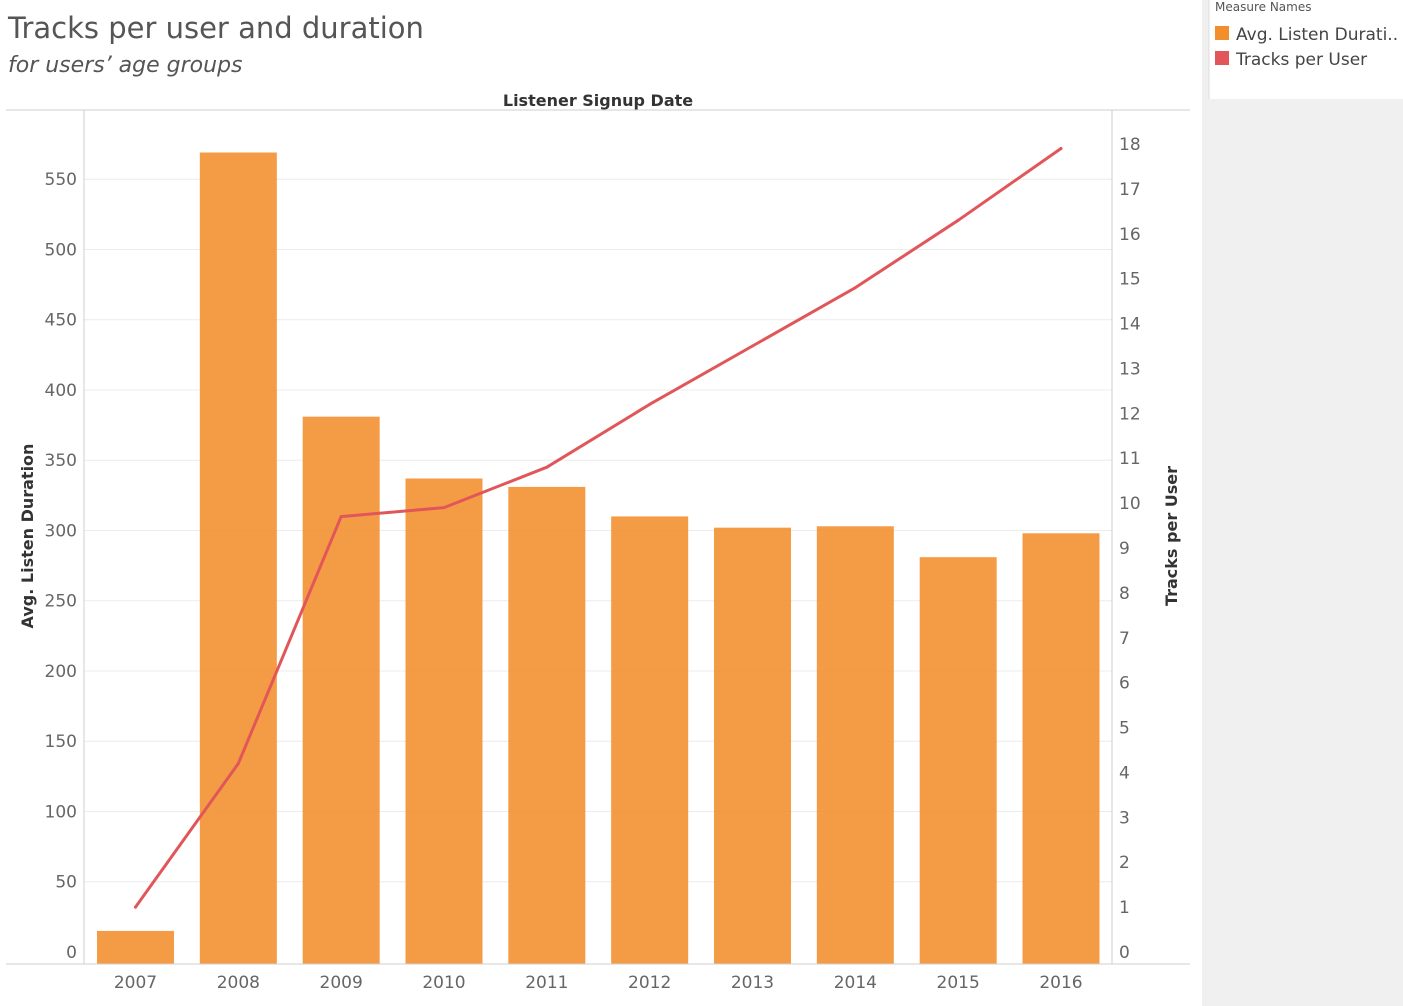  What do you see at coordinates (598, 983) in the screenshot?
I see `x-axis-ticks: 2007 2008 2009 2010 2011 2012 2013 2014 2015 2016` at bounding box center [598, 983].